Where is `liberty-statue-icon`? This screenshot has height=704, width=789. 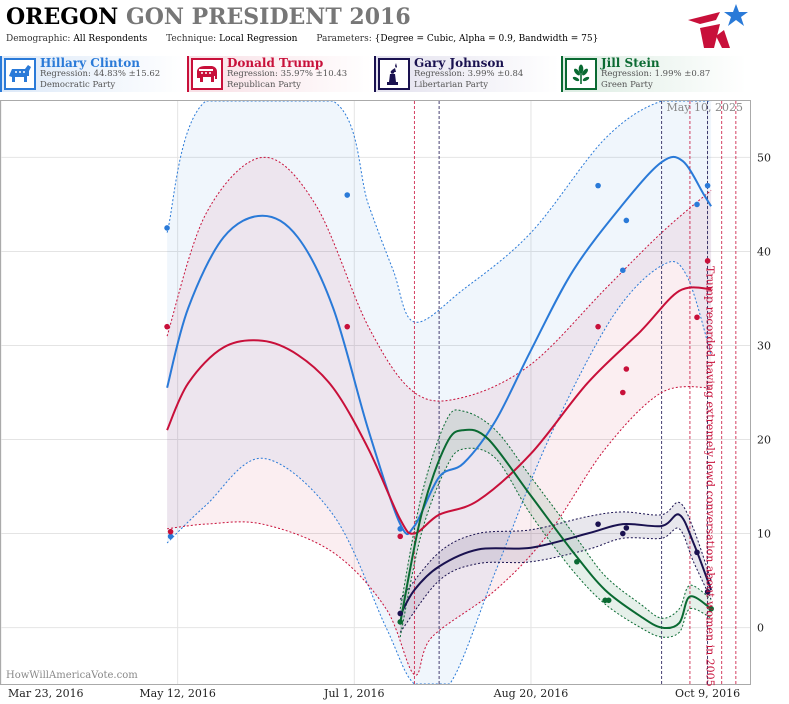 liberty-statue-icon is located at coordinates (394, 74).